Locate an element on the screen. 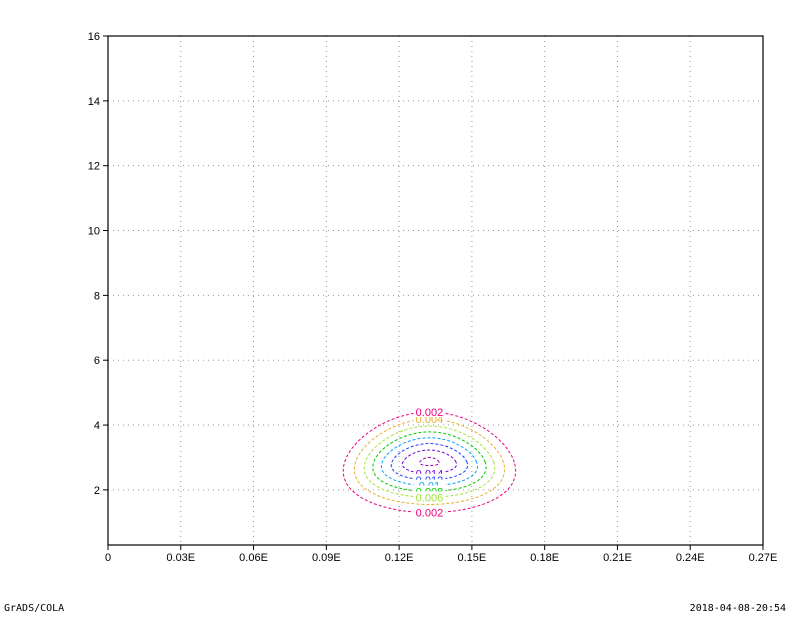  contour-label-bottom: 0.002 is located at coordinates (430, 514).